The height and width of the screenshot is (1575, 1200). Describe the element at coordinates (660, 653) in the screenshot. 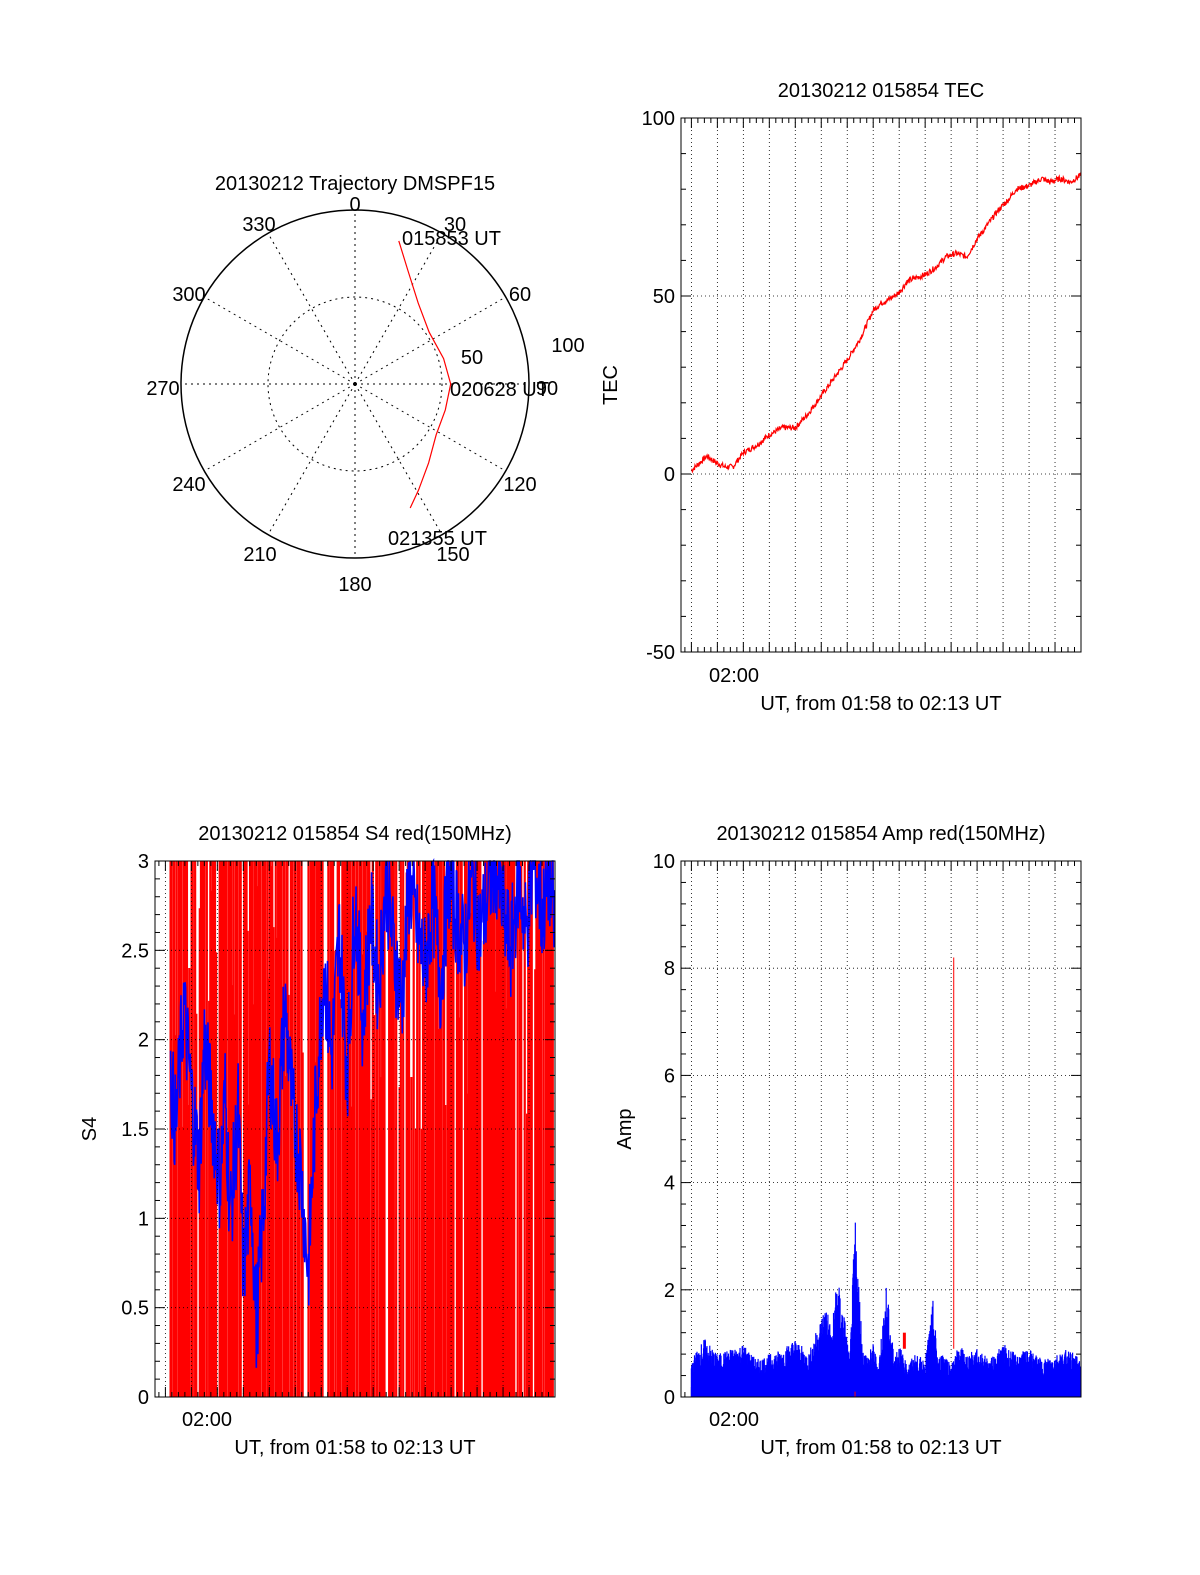

I see `ytick-label: -50` at that location.